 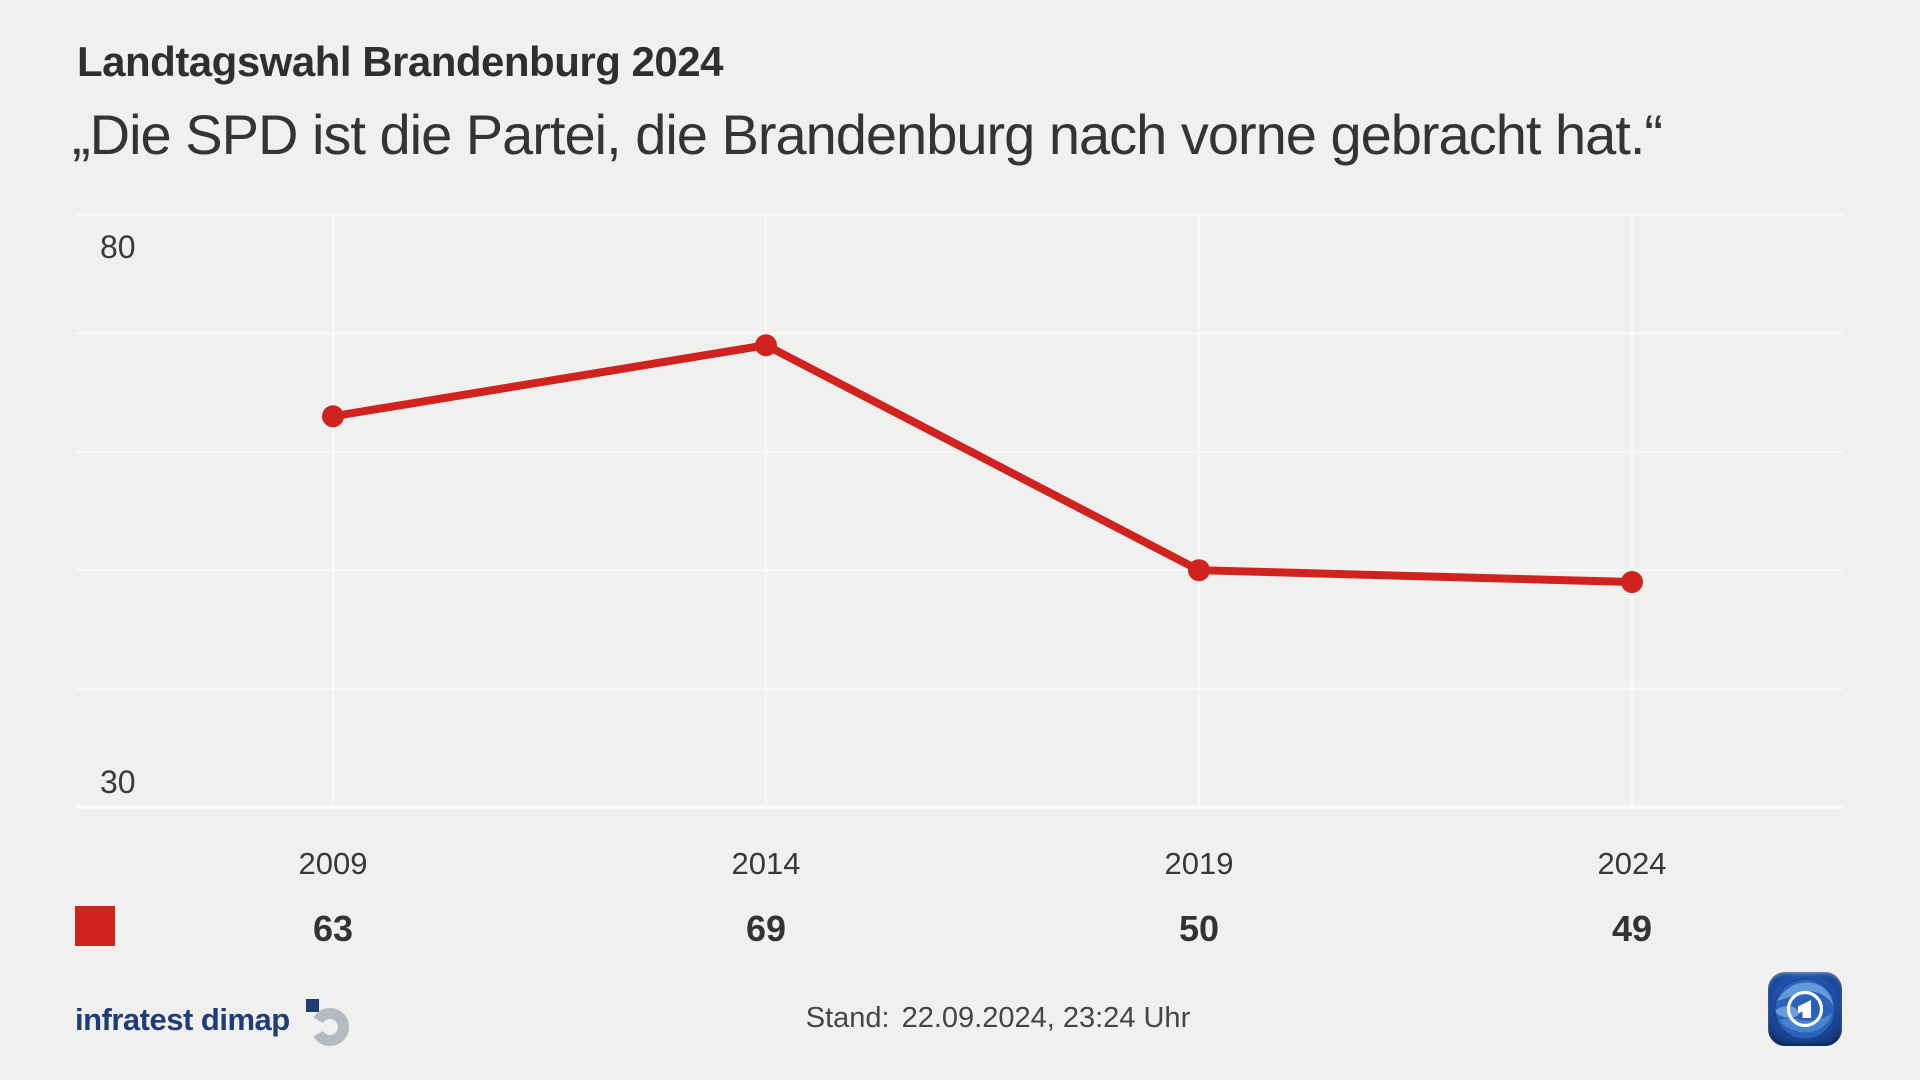 What do you see at coordinates (118, 782) in the screenshot?
I see `y-axis-tick-label-30: 30` at bounding box center [118, 782].